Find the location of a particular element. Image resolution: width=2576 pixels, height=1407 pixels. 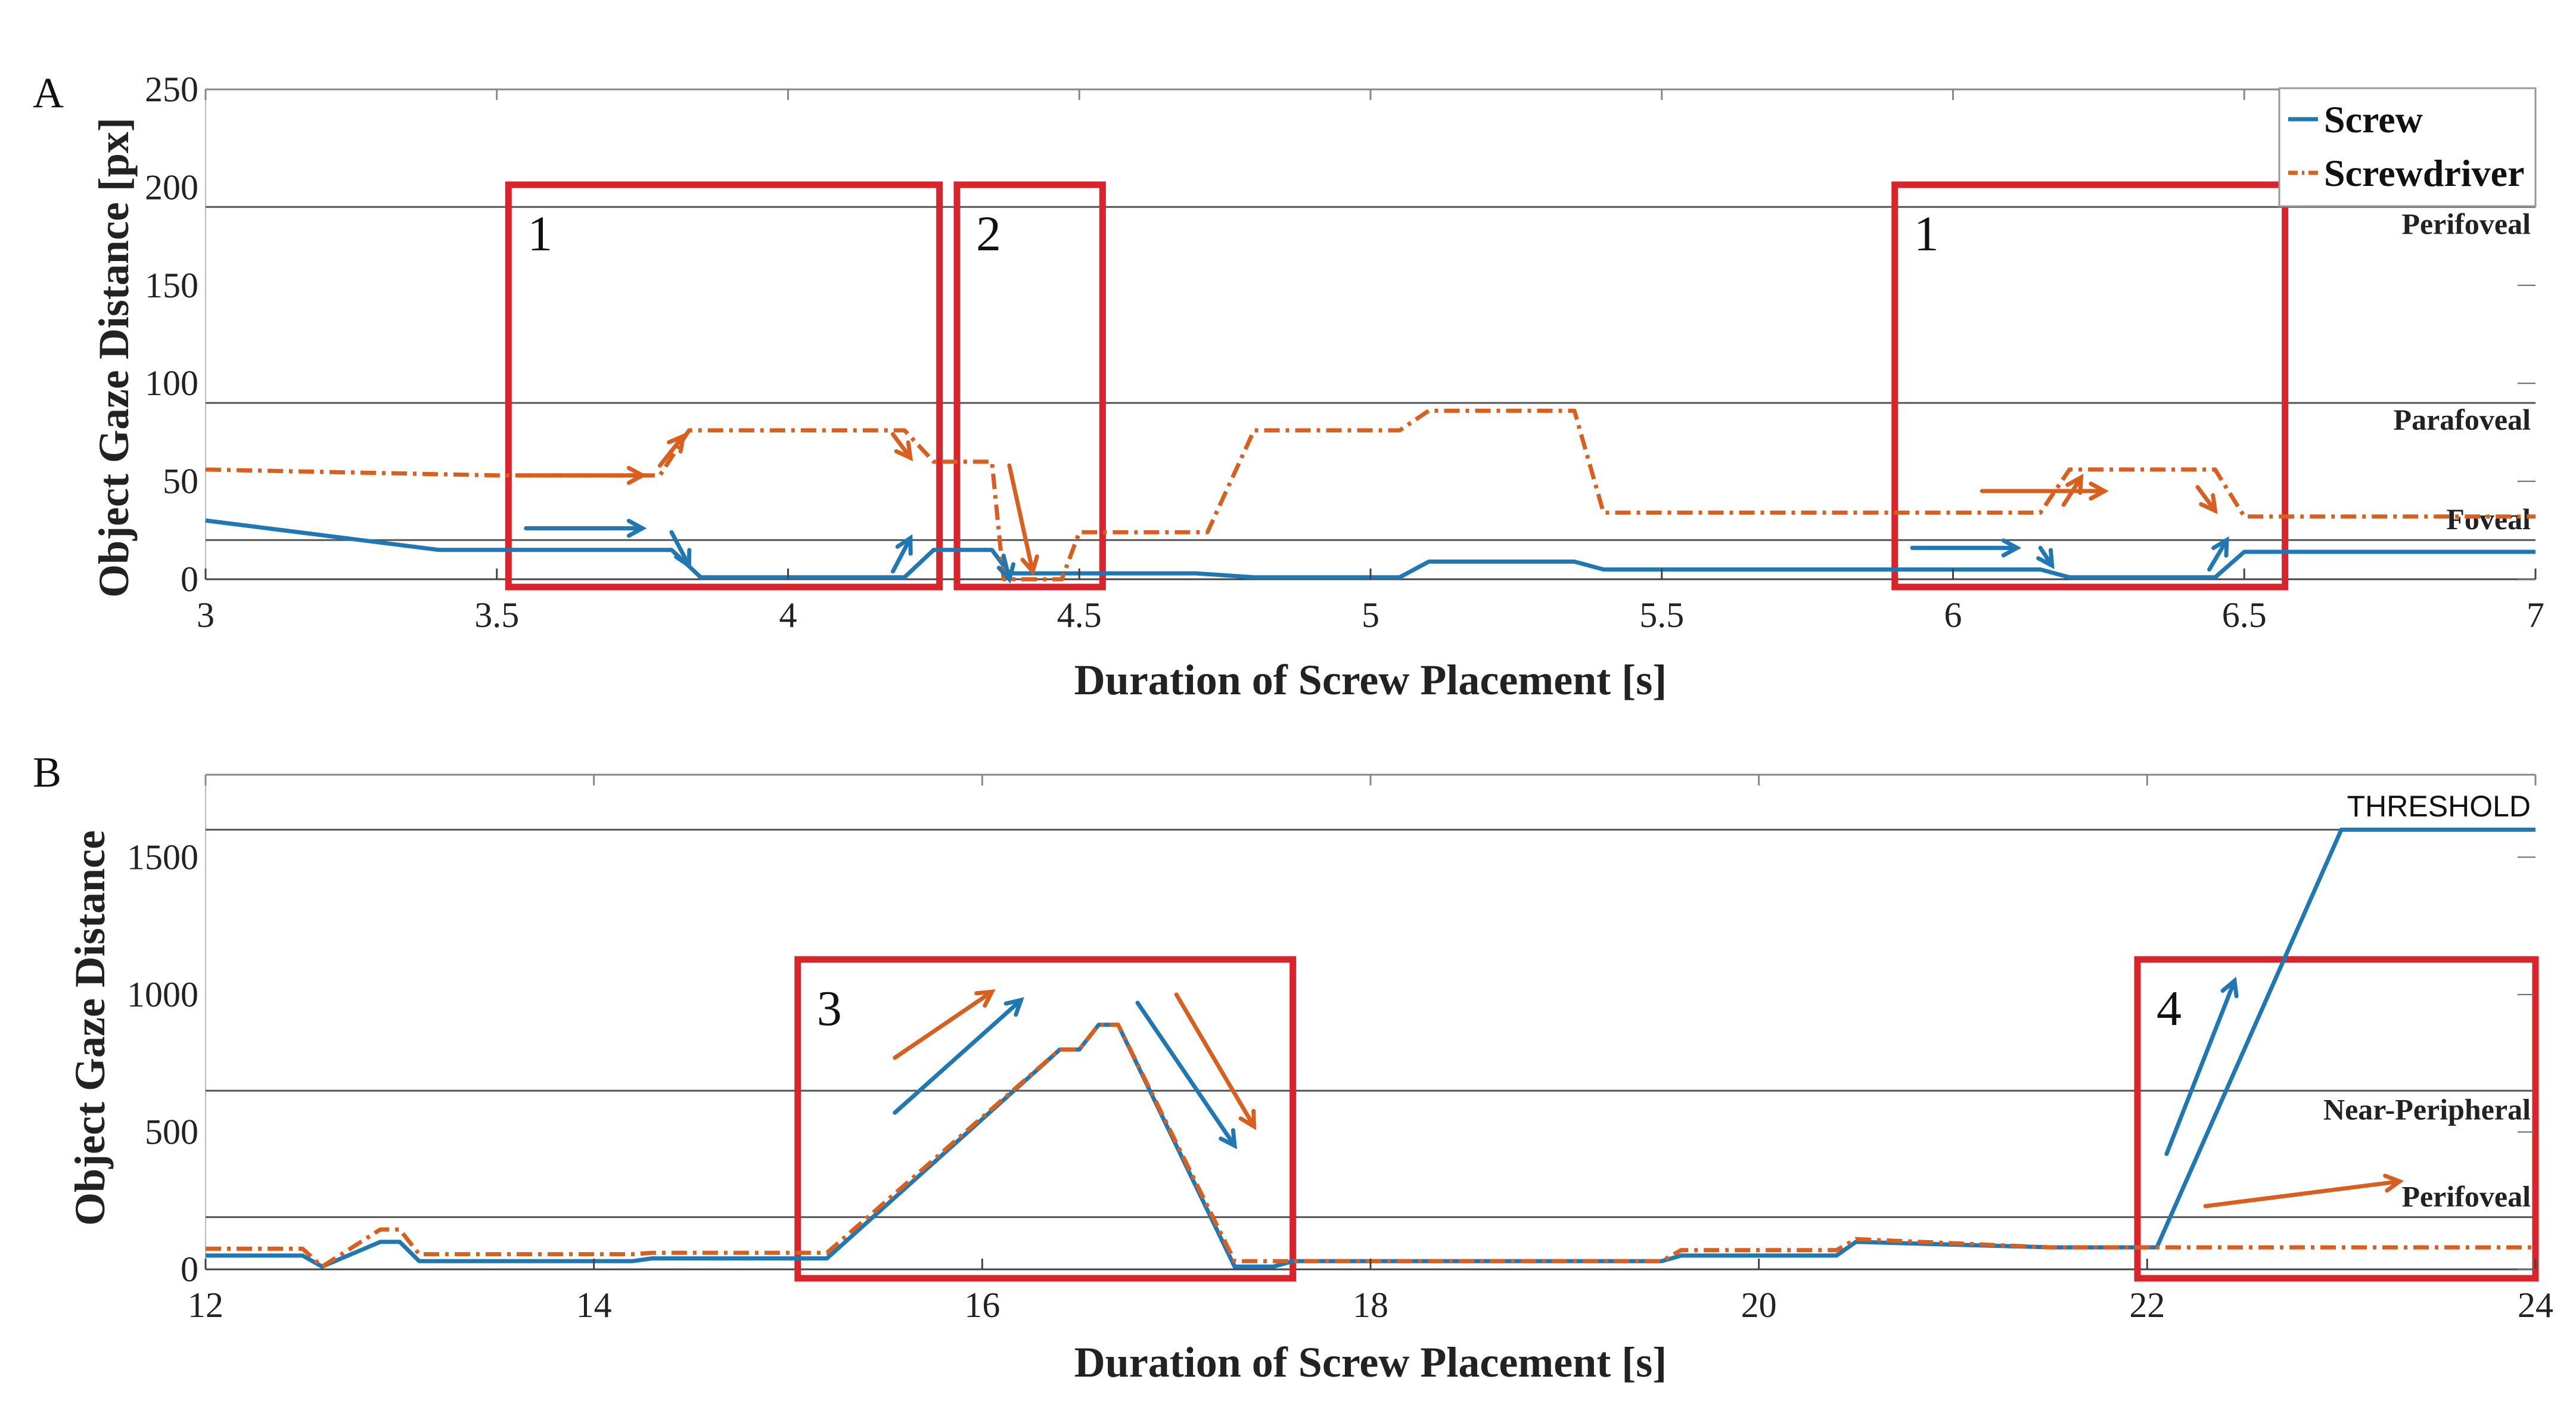

panel-b-annotation-number: 4 is located at coordinates (2169, 1008).